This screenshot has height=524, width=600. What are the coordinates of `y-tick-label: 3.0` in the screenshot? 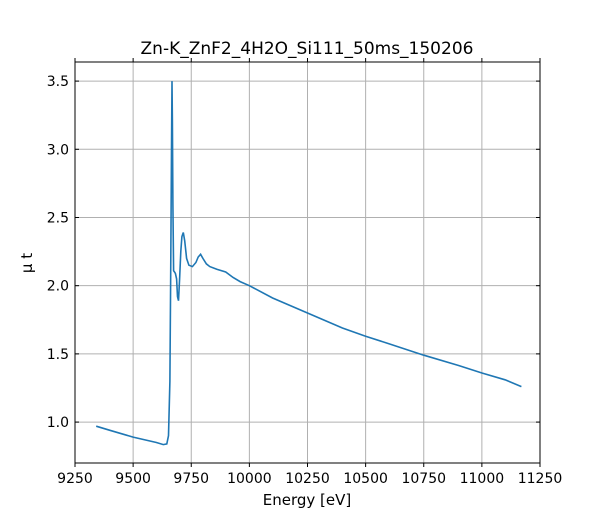 It's located at (58, 150).